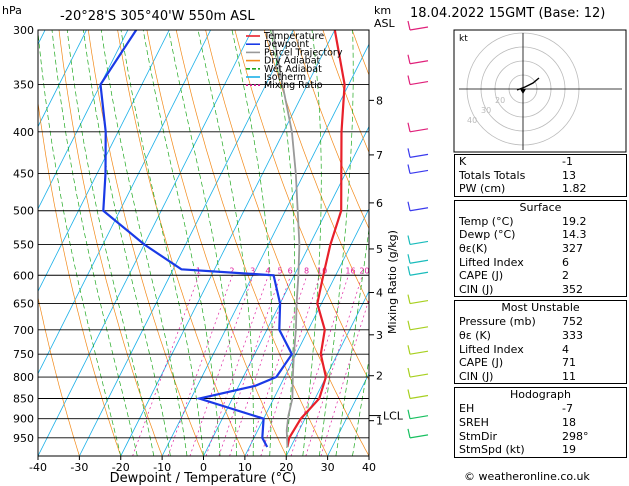 The height and width of the screenshot is (486, 629). Describe the element at coordinates (369, 467) in the screenshot. I see `temp-tick-label: 40` at that location.